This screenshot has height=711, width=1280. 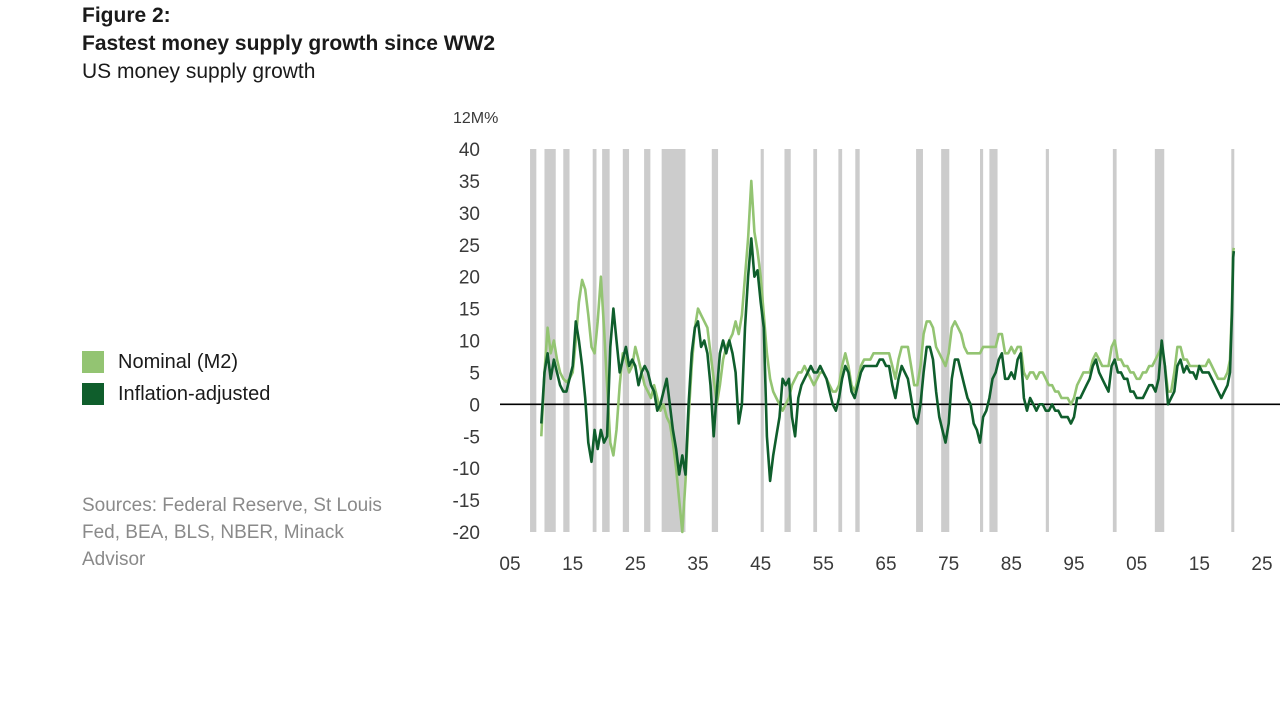 I want to click on legend-swatch-real, so click(x=93, y=394).